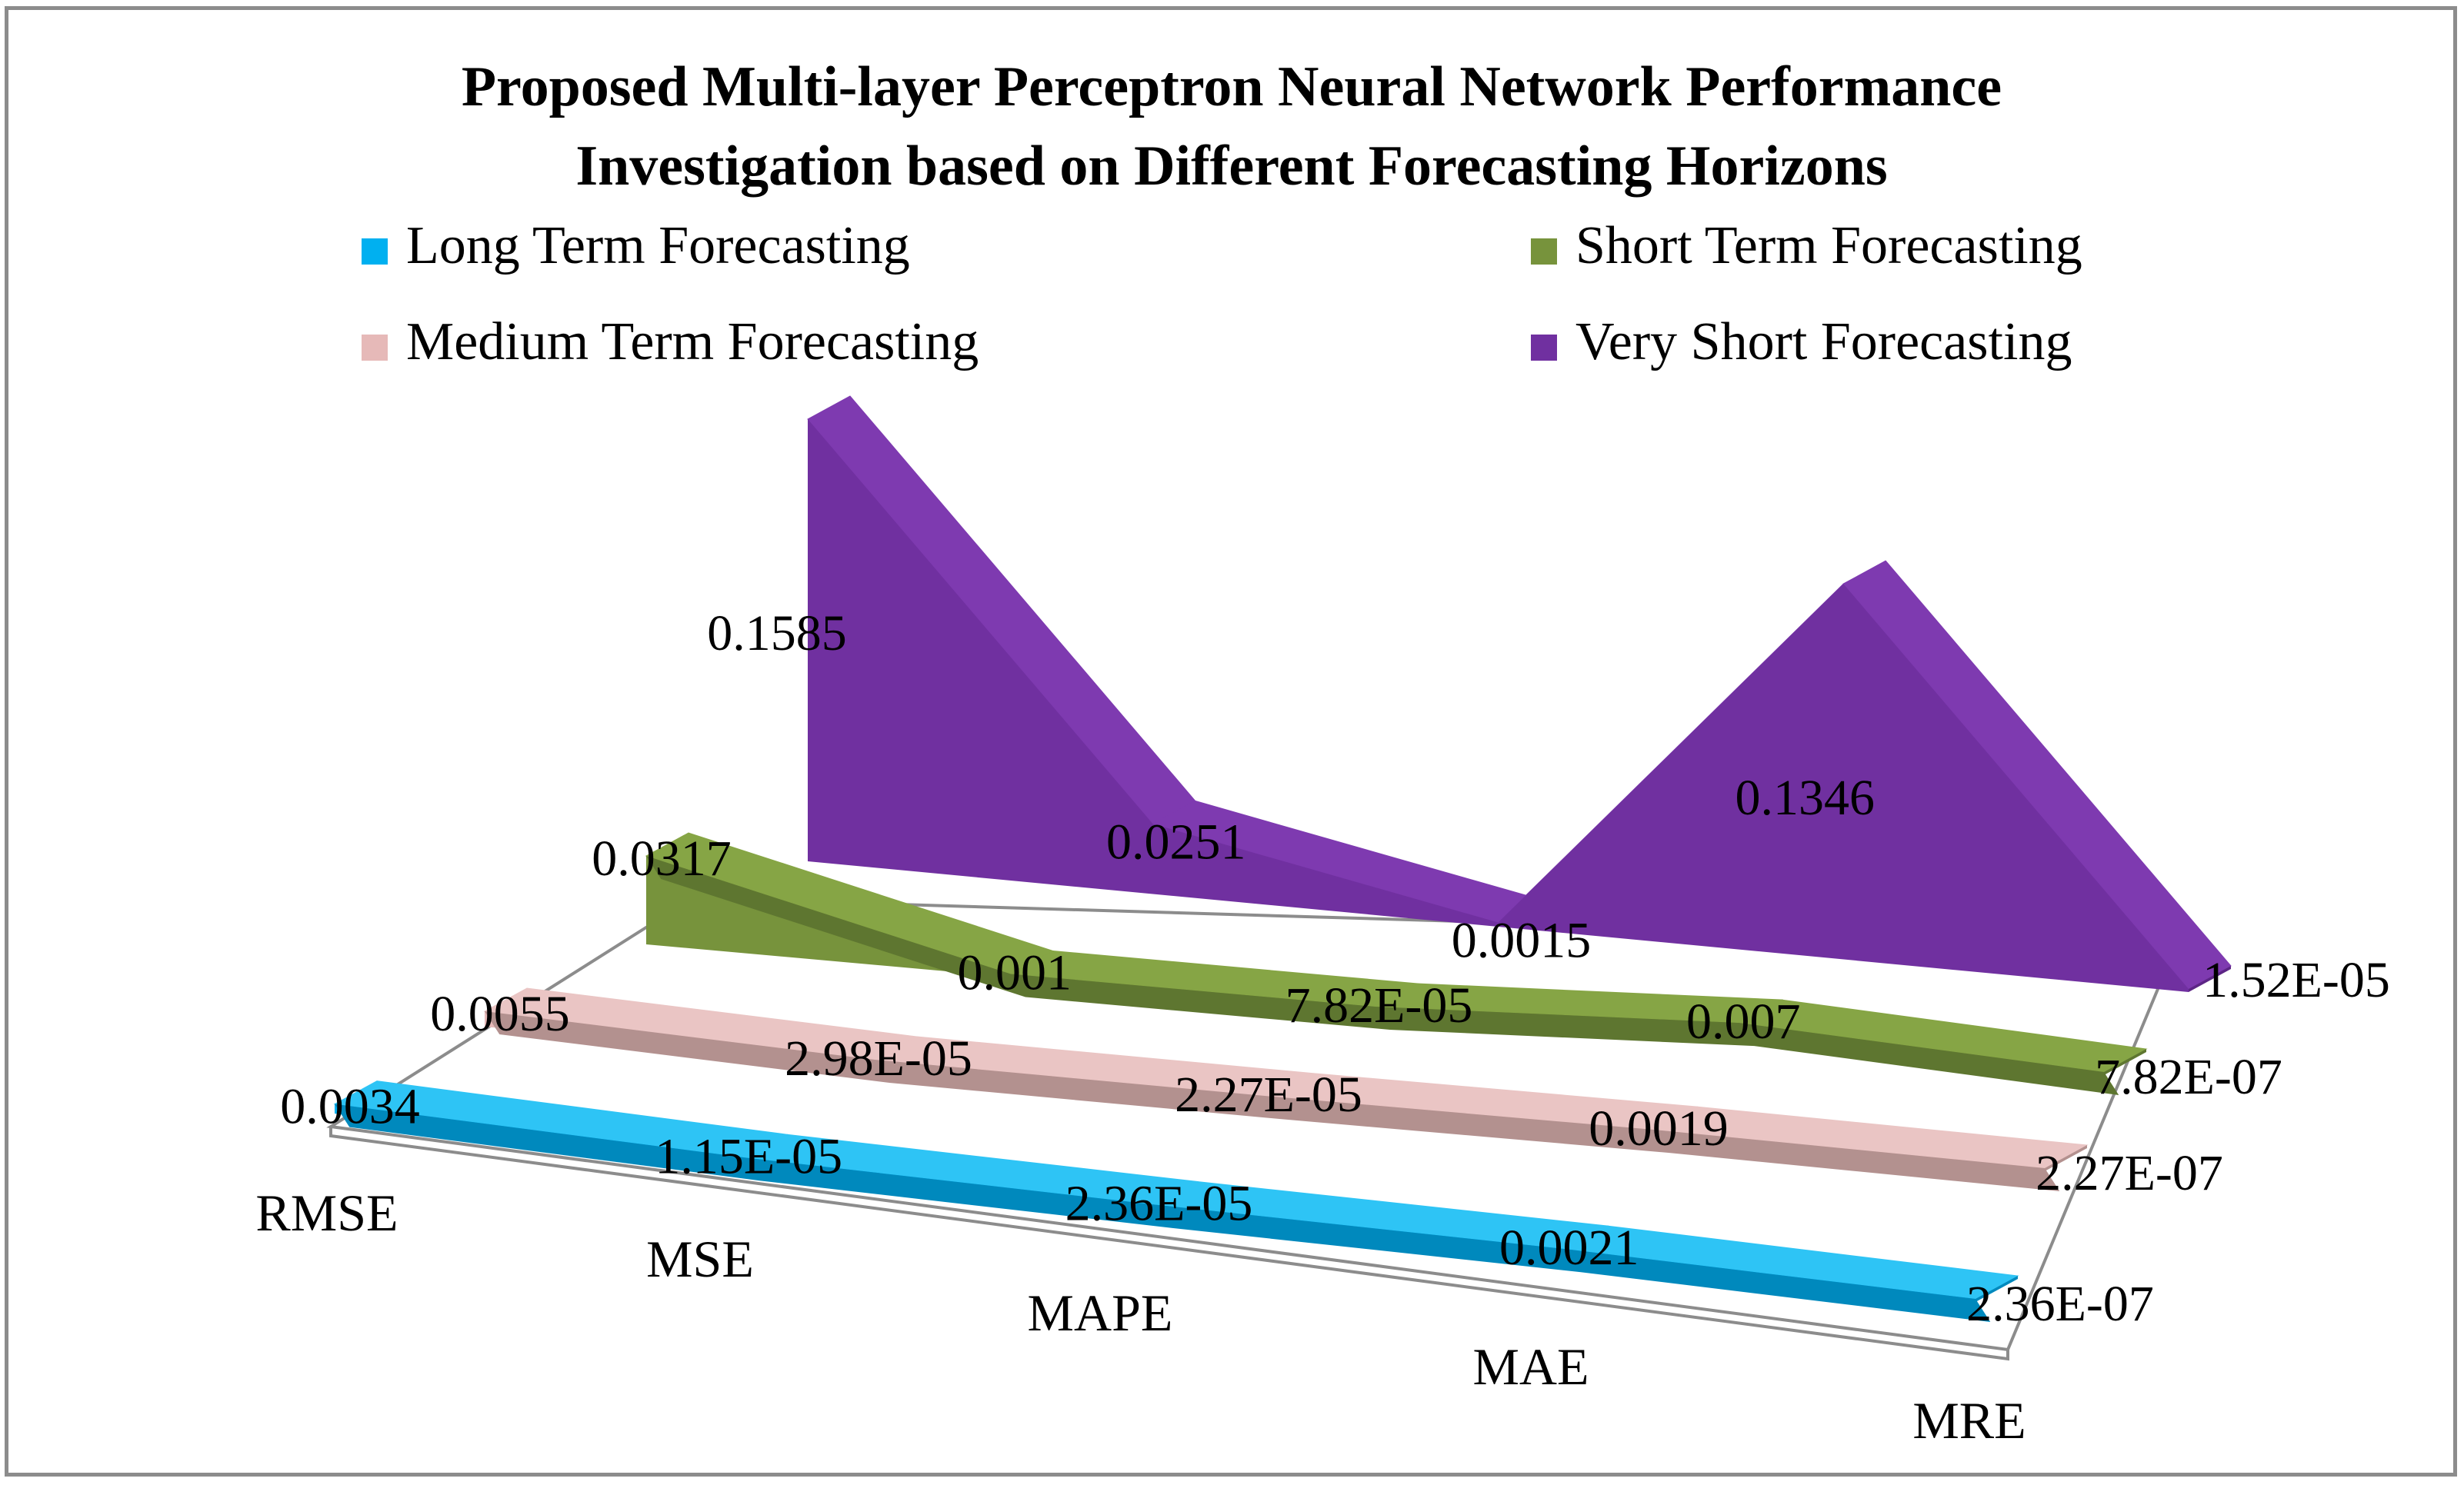 The height and width of the screenshot is (1485, 2464). What do you see at coordinates (1659, 1129) in the screenshot?
I see `data-label-medium-term-forecasting-mae: 0.0019` at bounding box center [1659, 1129].